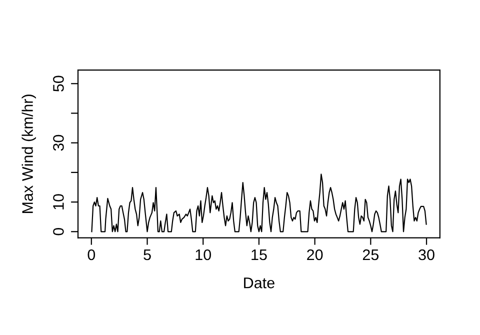 This screenshot has height=335, width=480. I want to click on x-tick-label: 5, so click(147, 255).